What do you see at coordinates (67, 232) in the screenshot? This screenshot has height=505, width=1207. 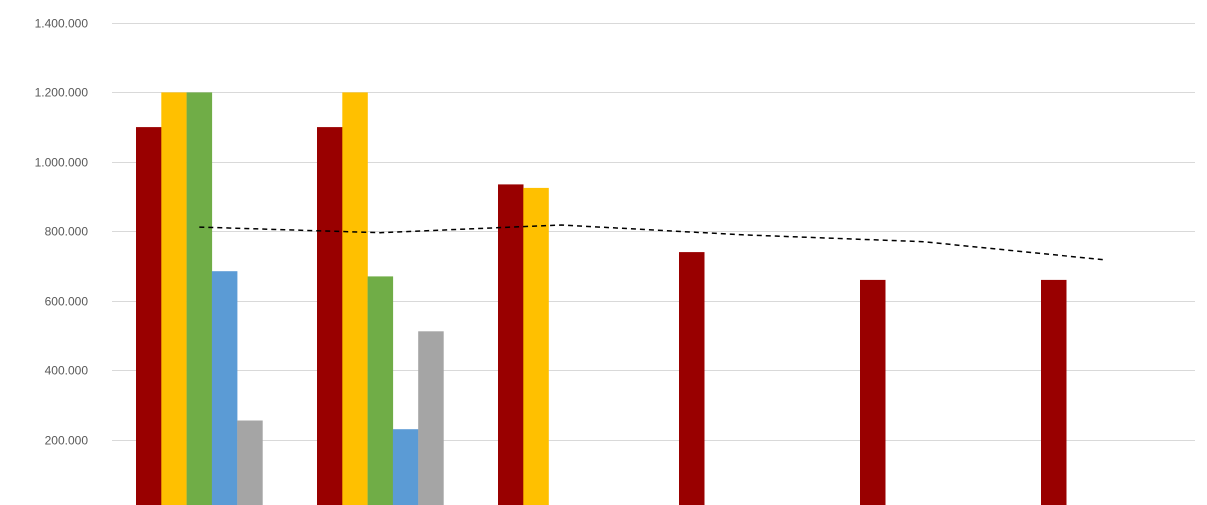 I see `y-tick-label: 800.000` at bounding box center [67, 232].